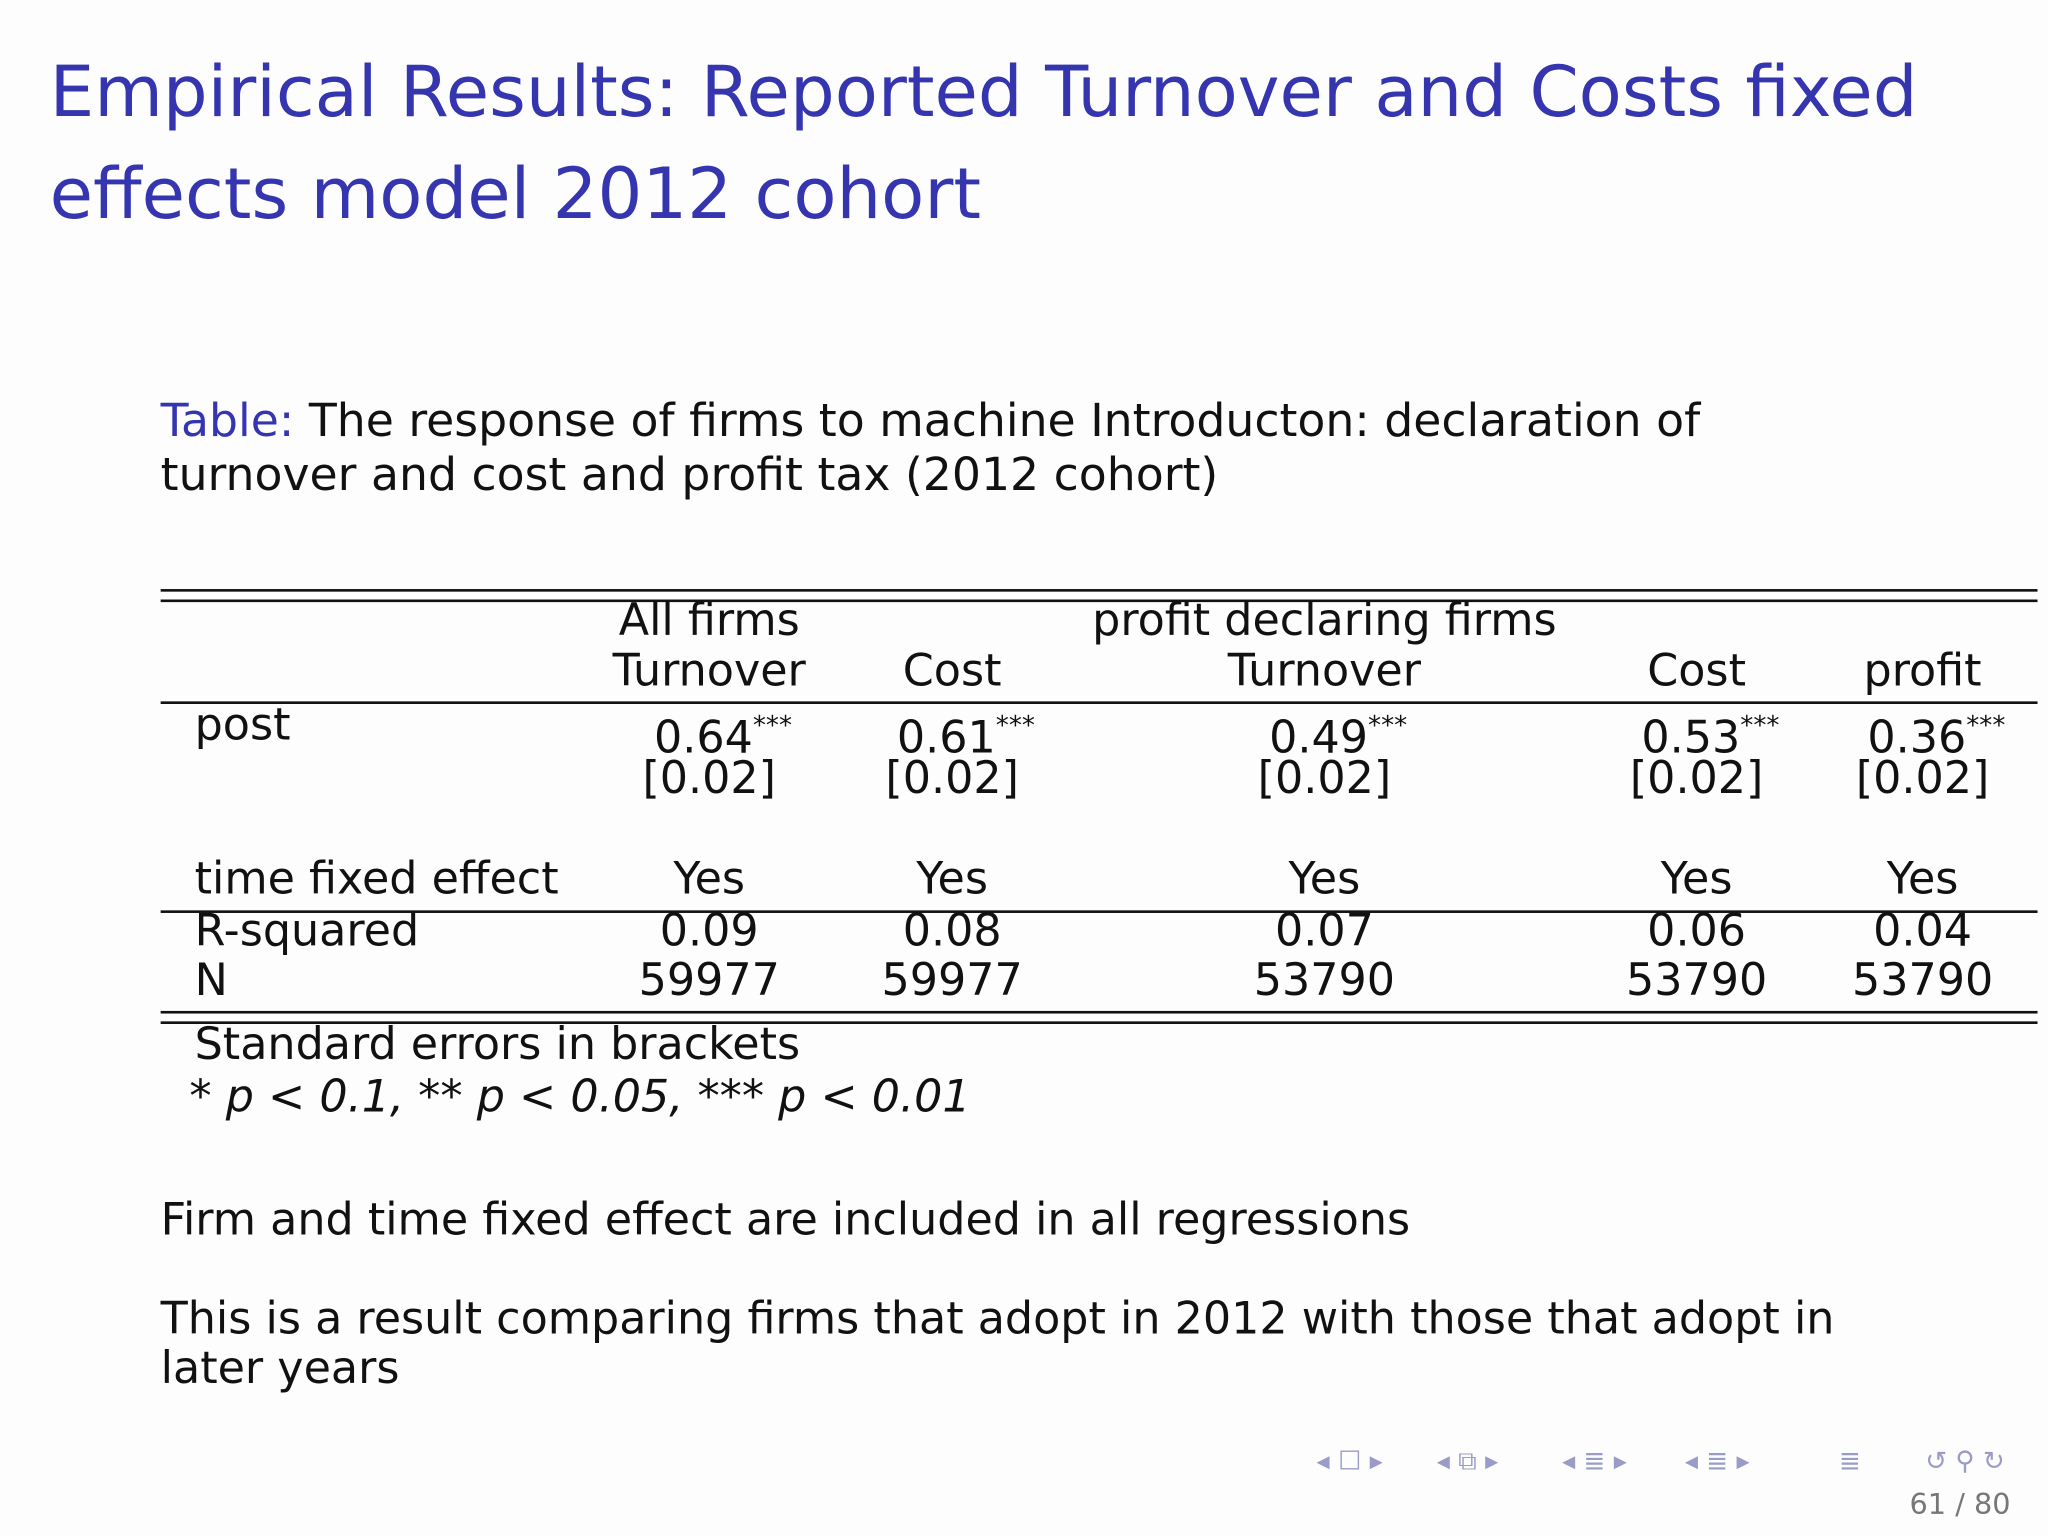 The height and width of the screenshot is (1536, 2048). I want to click on group-header-profit-declaring: profit declaring firms, so click(1324, 620).